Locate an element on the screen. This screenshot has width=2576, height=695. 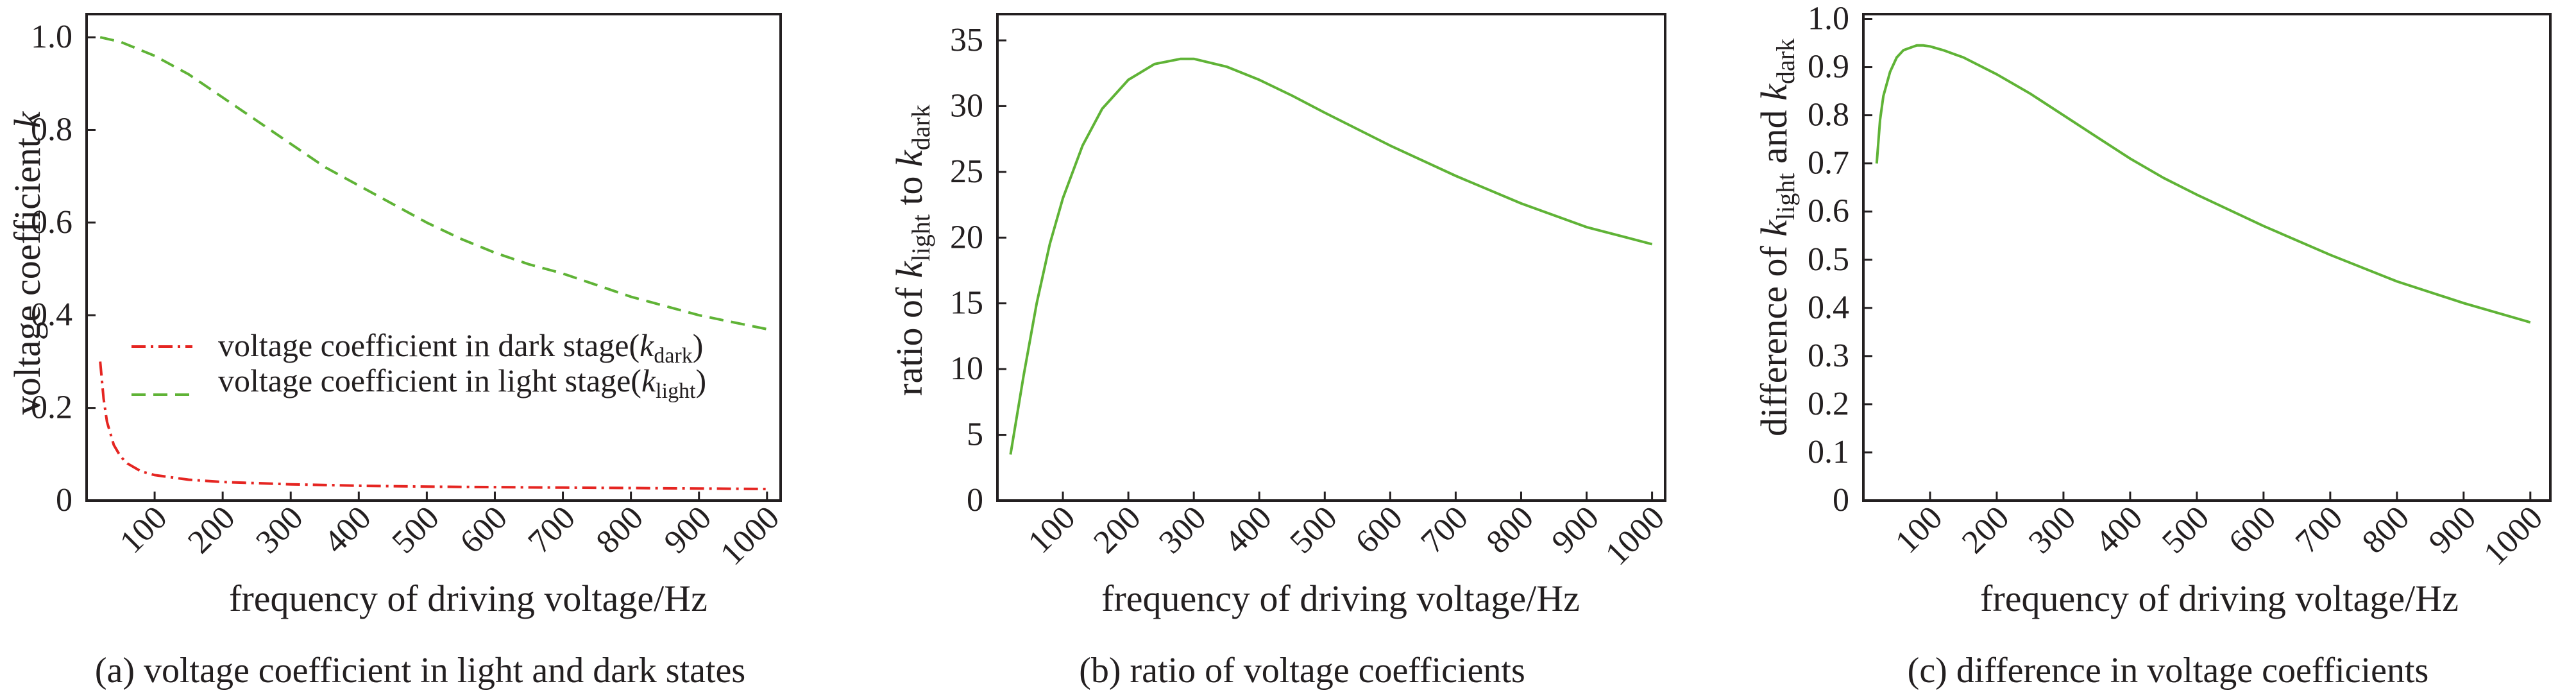
y-tick-label: 20 is located at coordinates (966, 237).